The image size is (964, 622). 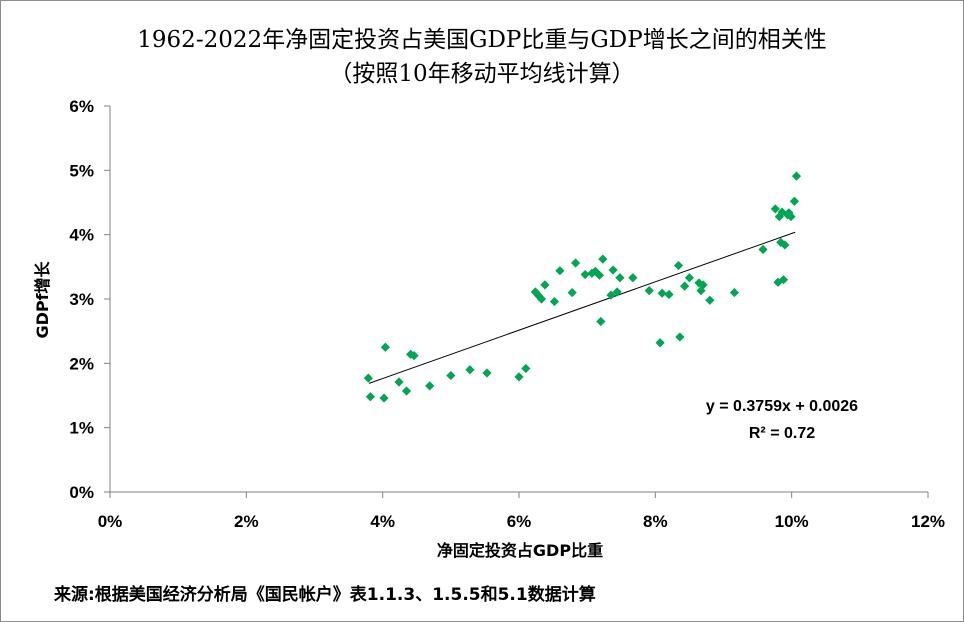 I want to click on y-tick-label: 3%, so click(x=81, y=299).